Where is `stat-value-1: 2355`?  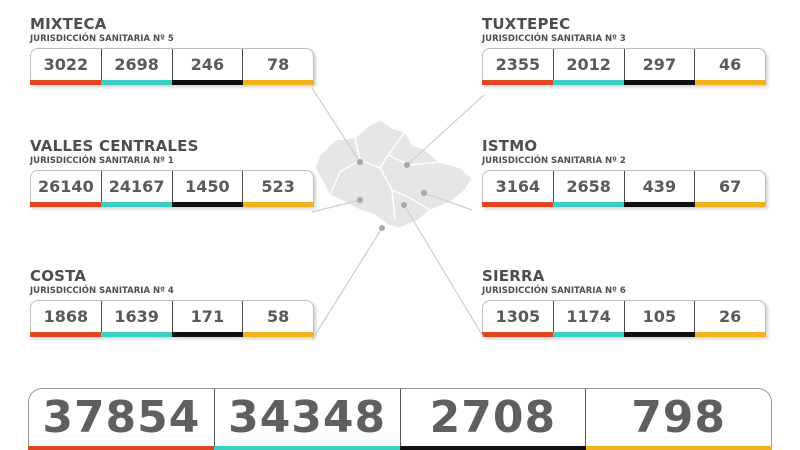
stat-value-1: 2355 is located at coordinates (518, 64).